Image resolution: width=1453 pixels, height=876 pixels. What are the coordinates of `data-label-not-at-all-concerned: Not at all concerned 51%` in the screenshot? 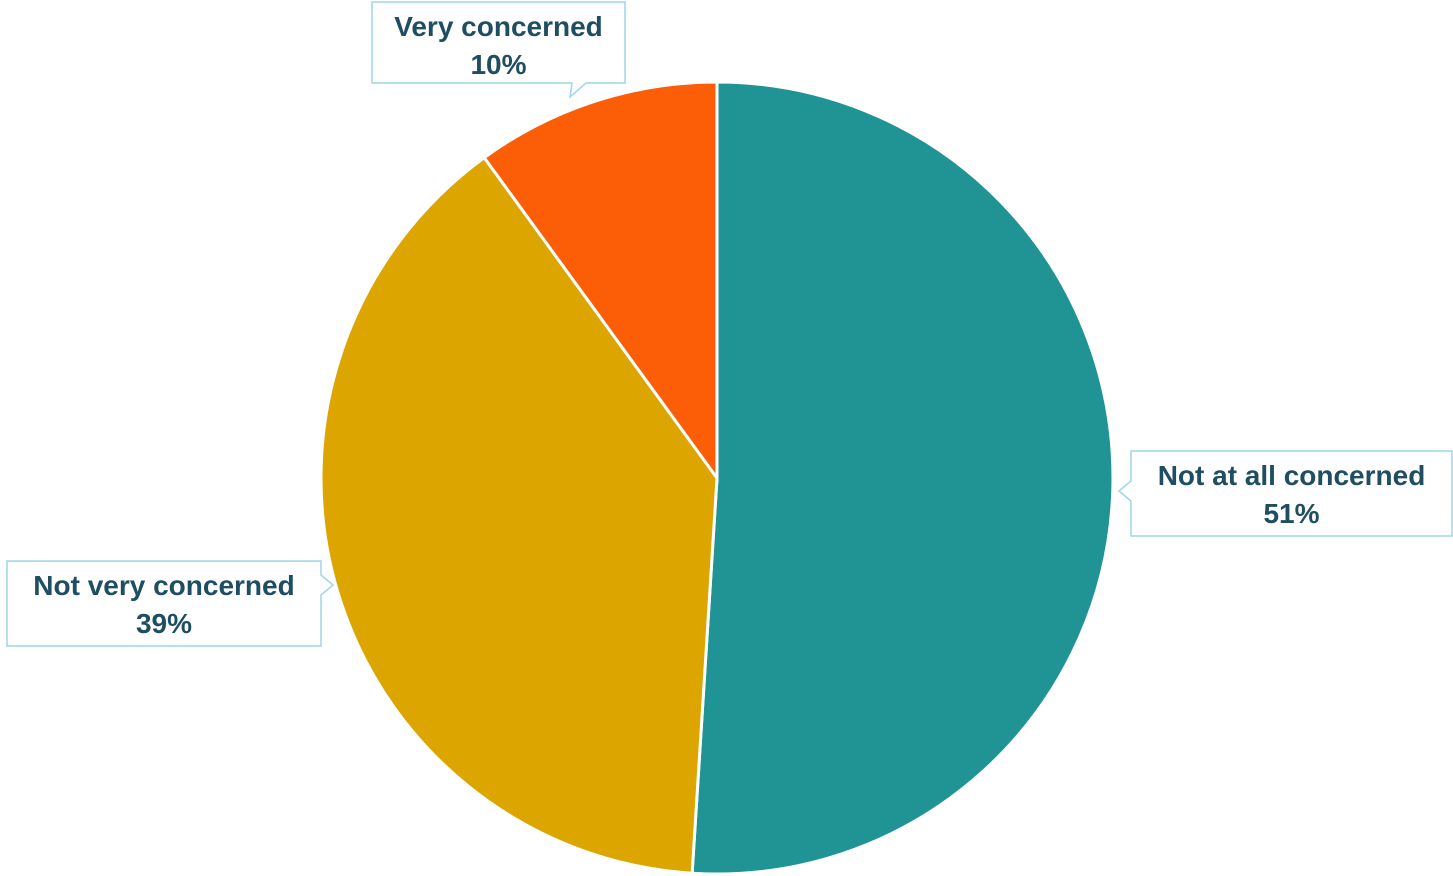 It's located at (1285, 493).